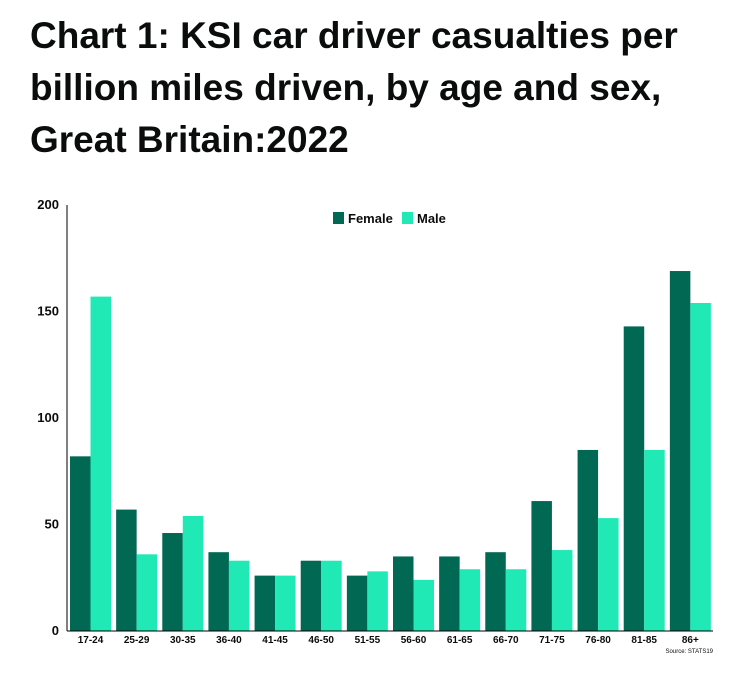 This screenshot has height=675, width=750. What do you see at coordinates (690, 640) in the screenshot?
I see `x-tick-label: 86+` at bounding box center [690, 640].